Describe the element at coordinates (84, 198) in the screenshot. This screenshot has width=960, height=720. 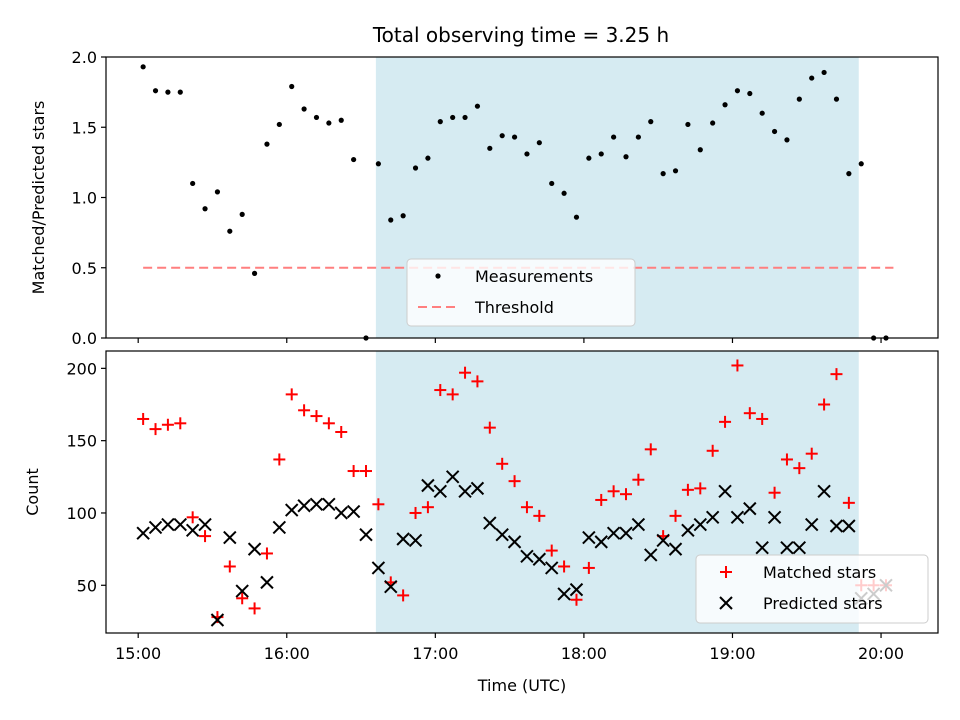
I see `top-y-tick-label: 1.0` at that location.